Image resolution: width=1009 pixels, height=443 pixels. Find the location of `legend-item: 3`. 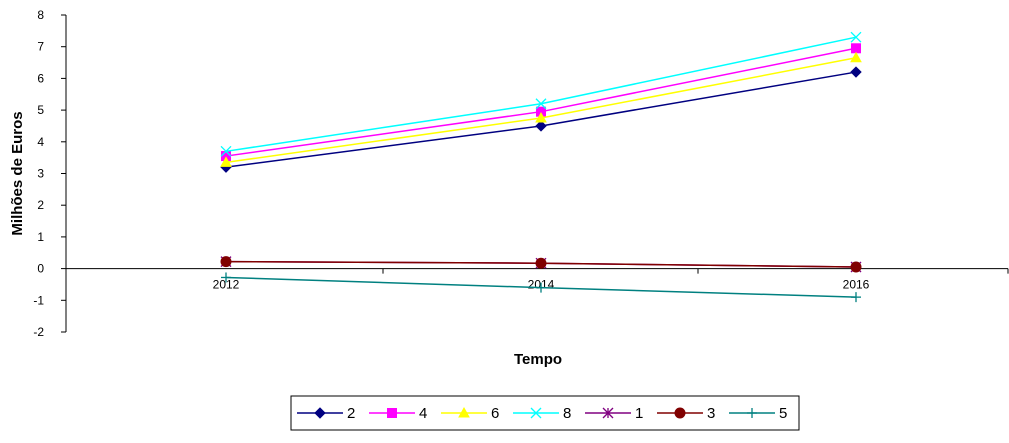

legend-item: 3 is located at coordinates (686, 413).